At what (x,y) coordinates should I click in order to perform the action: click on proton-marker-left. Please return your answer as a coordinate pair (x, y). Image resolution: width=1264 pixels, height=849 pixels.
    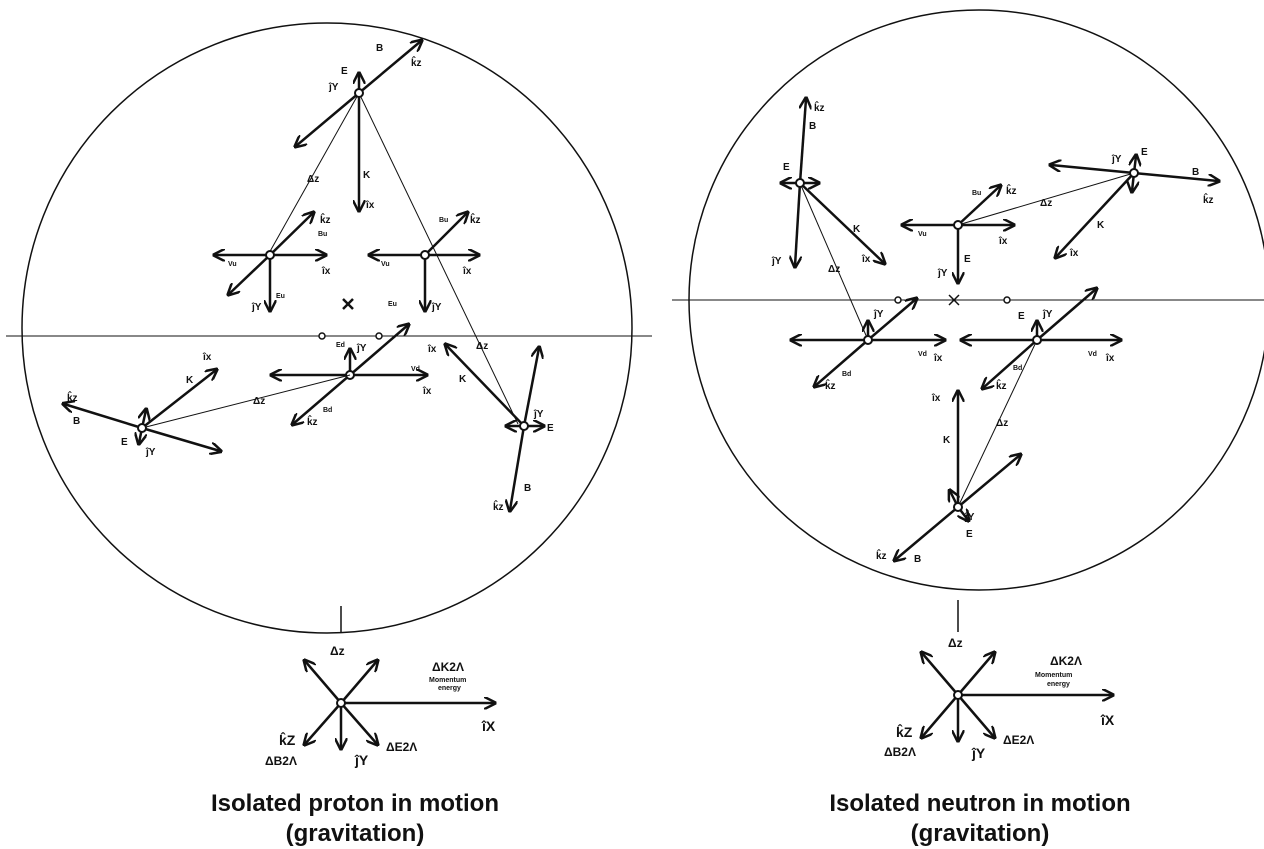
    Looking at the image, I should click on (322, 336).